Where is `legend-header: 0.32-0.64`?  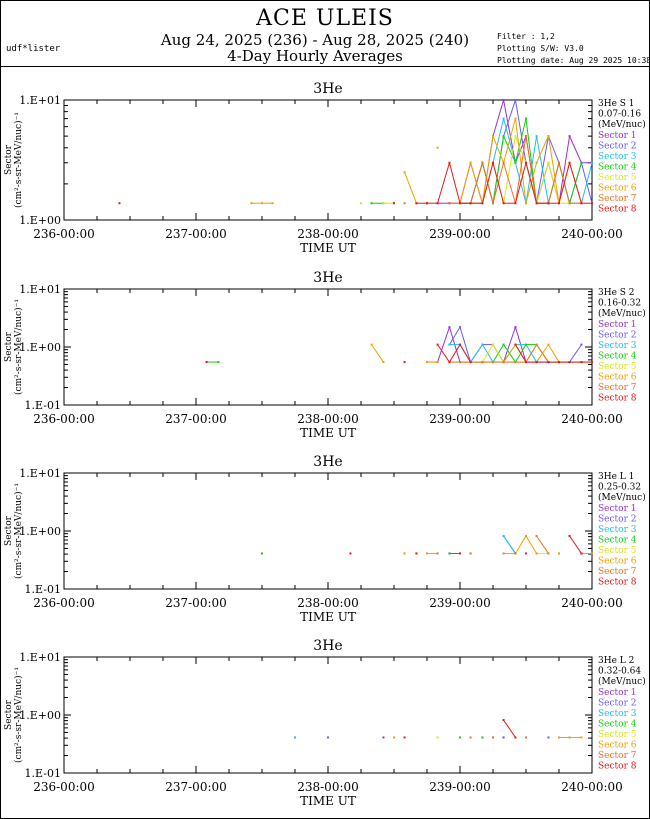
legend-header: 0.32-0.64 is located at coordinates (619, 672).